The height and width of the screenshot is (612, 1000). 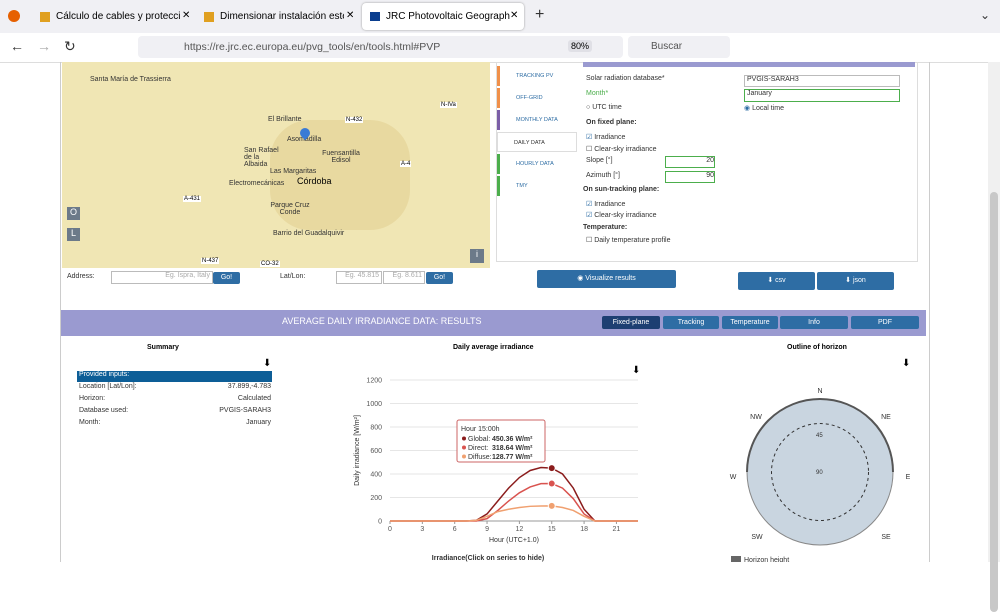 What do you see at coordinates (631, 322) in the screenshot?
I see `result-tab: Fixed-plane` at bounding box center [631, 322].